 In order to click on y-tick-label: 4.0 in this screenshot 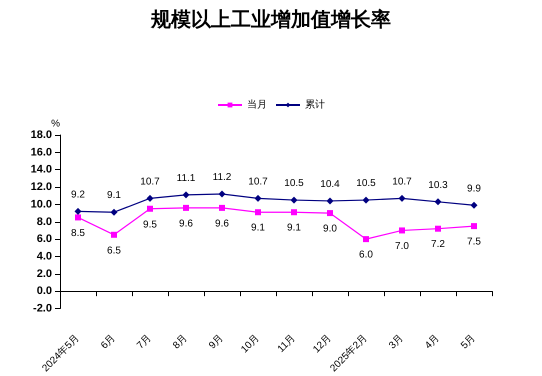, I will do `click(44, 256)`.